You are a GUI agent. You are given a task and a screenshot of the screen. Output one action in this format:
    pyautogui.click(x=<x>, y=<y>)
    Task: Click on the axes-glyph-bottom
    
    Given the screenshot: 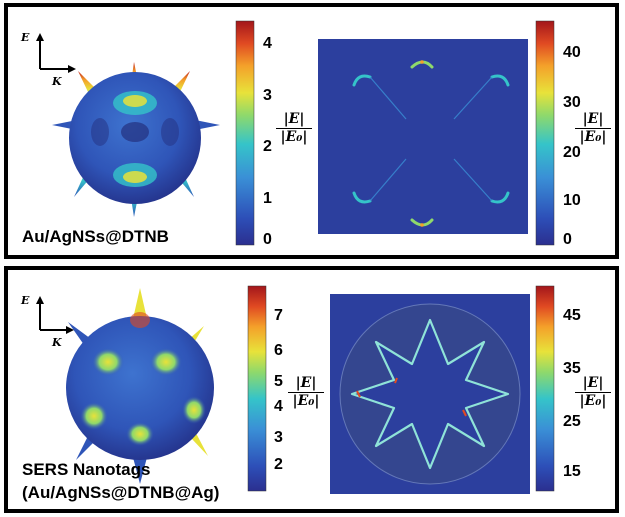 What is the action you would take?
    pyautogui.click(x=55, y=315)
    